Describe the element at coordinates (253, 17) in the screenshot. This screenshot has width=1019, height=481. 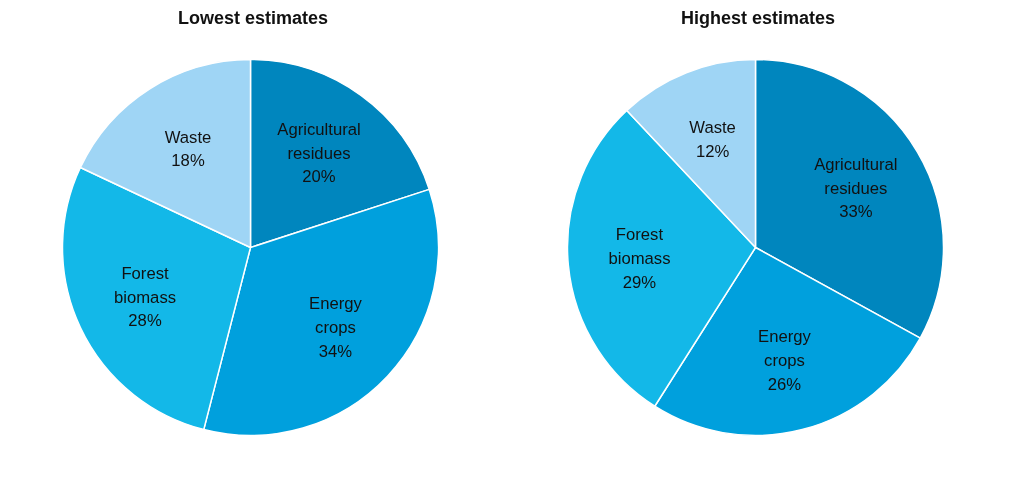
I see `chart-title: Lowest estimates` at that location.